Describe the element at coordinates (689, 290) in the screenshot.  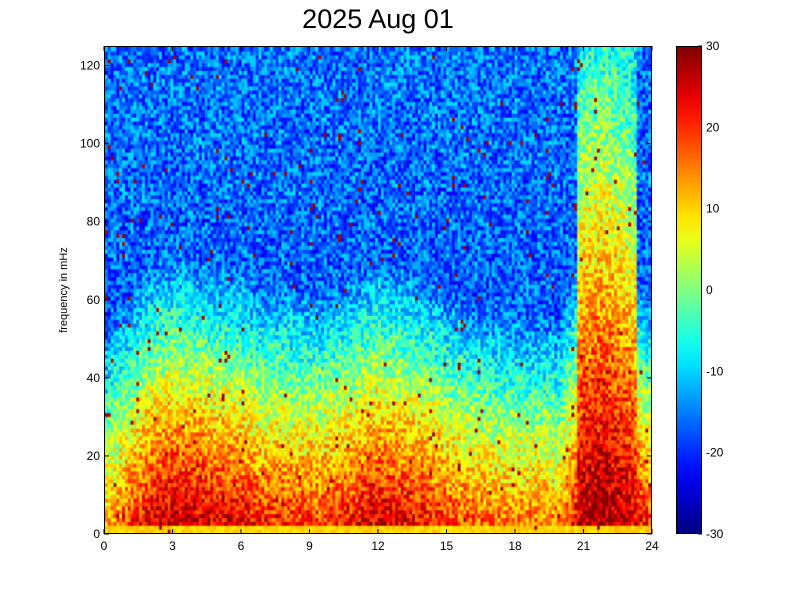
I see `colorbar` at that location.